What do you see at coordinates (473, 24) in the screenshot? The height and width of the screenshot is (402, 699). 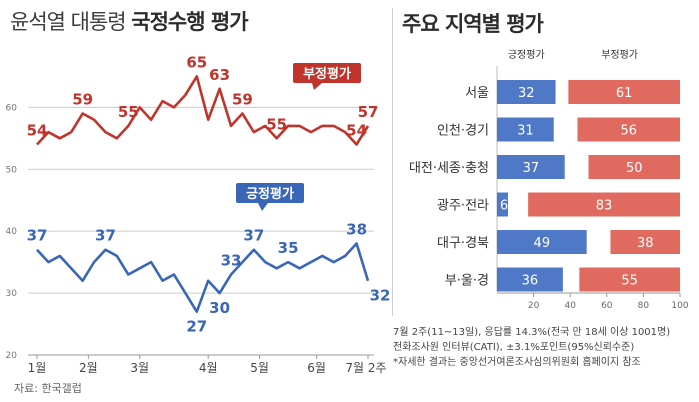 I see `region-title: 주요 지역별 평가` at bounding box center [473, 24].